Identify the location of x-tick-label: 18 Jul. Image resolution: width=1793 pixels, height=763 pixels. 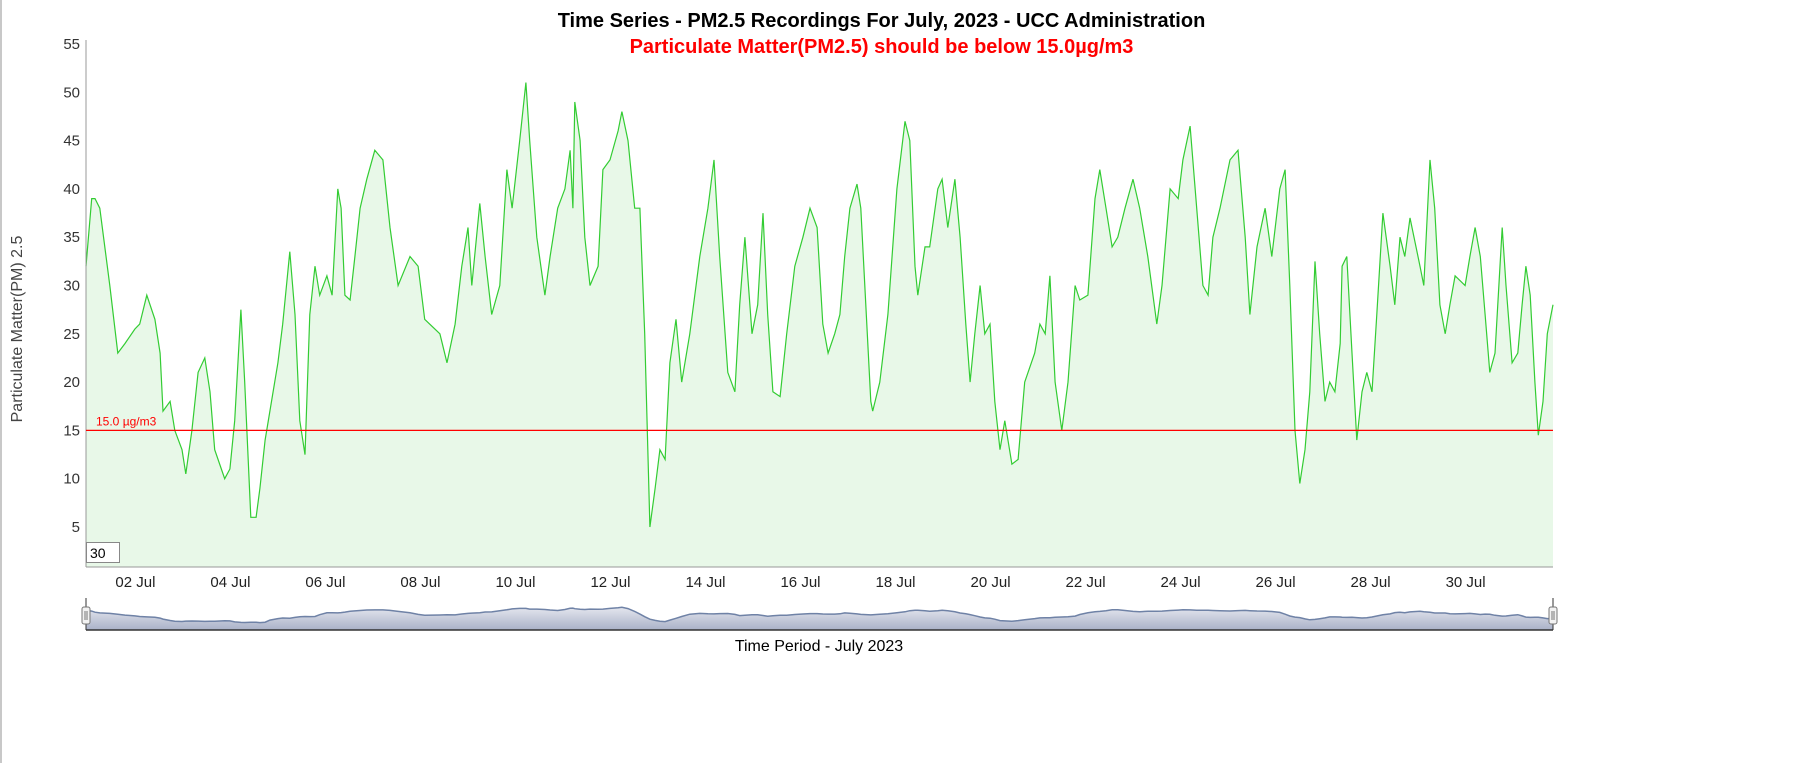
(895, 582).